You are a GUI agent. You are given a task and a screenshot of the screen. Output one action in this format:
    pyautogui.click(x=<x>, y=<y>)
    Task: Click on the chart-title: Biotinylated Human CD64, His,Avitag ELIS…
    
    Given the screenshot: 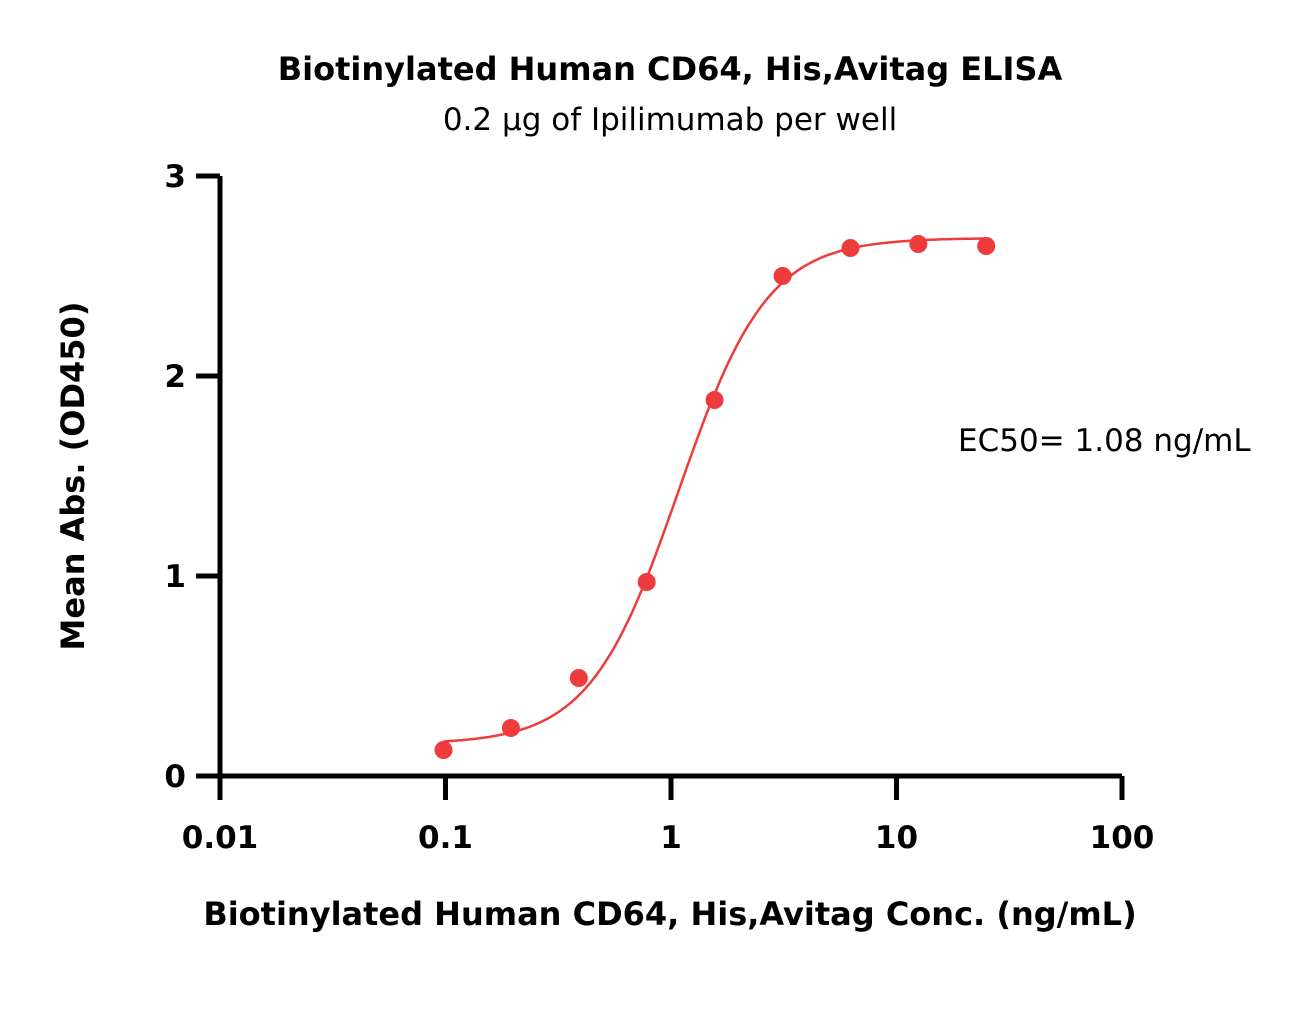 What is the action you would take?
    pyautogui.click(x=670, y=69)
    